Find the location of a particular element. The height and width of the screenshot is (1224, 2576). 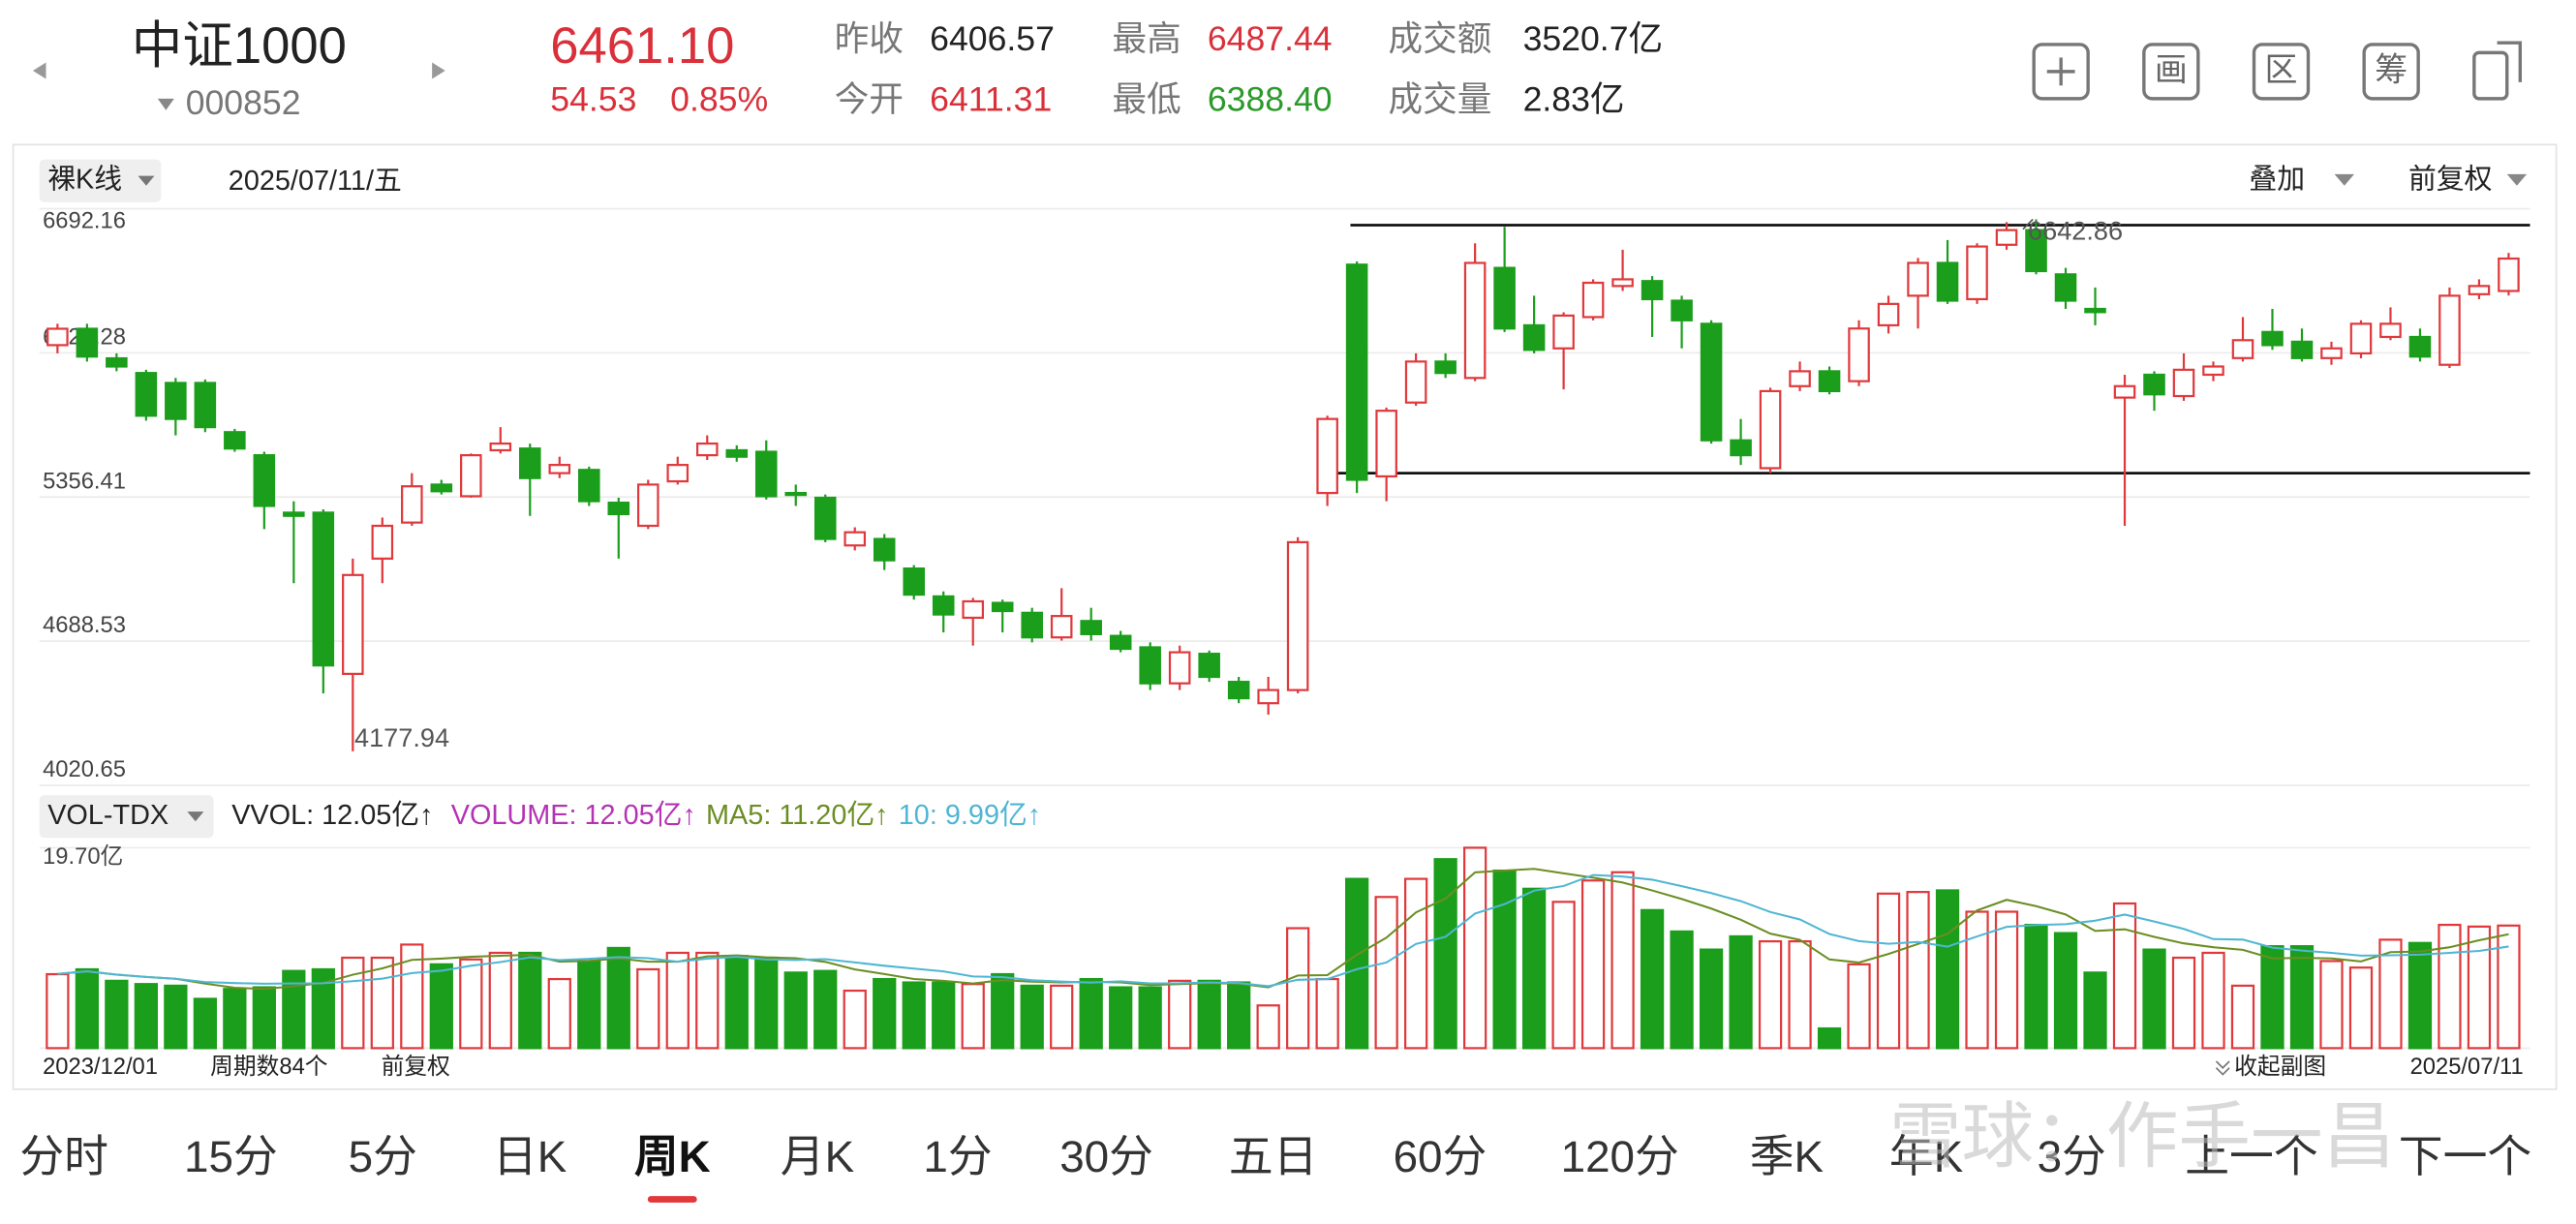

period-tab: 周K is located at coordinates (672, 1157).